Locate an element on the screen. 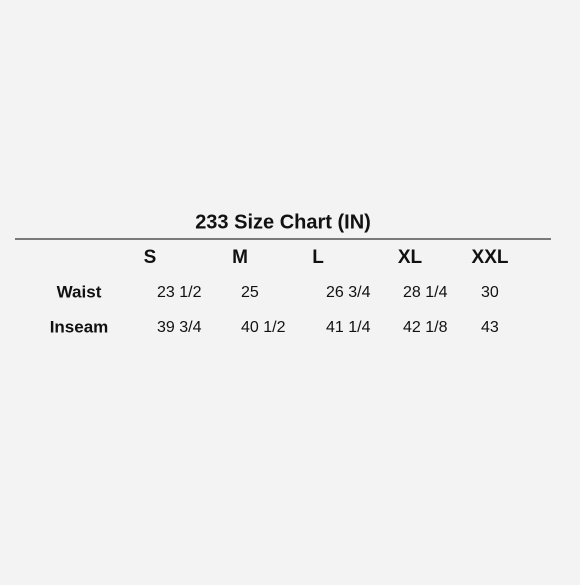 The width and height of the screenshot is (580, 585). column-header: L is located at coordinates (318, 257).